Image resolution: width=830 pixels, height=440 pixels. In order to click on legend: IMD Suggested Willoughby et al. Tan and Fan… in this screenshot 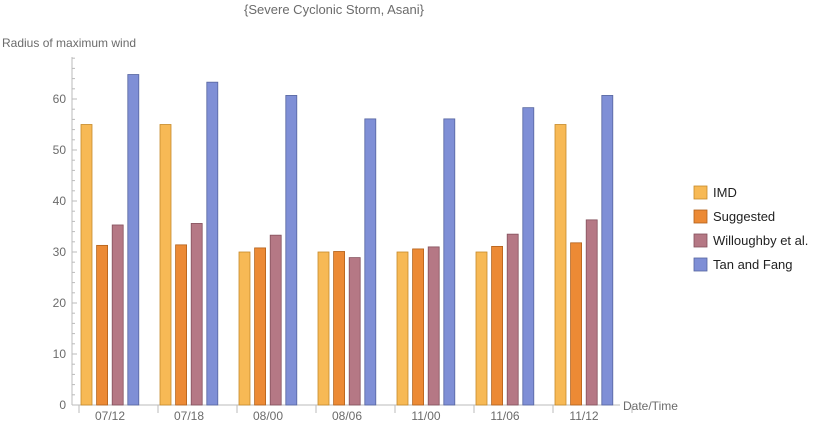, I will do `click(750, 228)`.